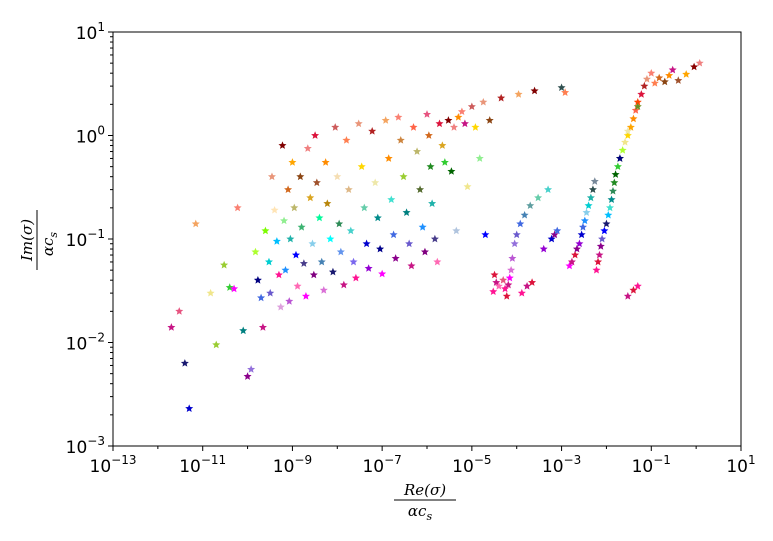 Image resolution: width=773 pixels, height=541 pixels. What do you see at coordinates (90, 136) in the screenshot?
I see `y-tick-label-3: 10⁰` at bounding box center [90, 136].